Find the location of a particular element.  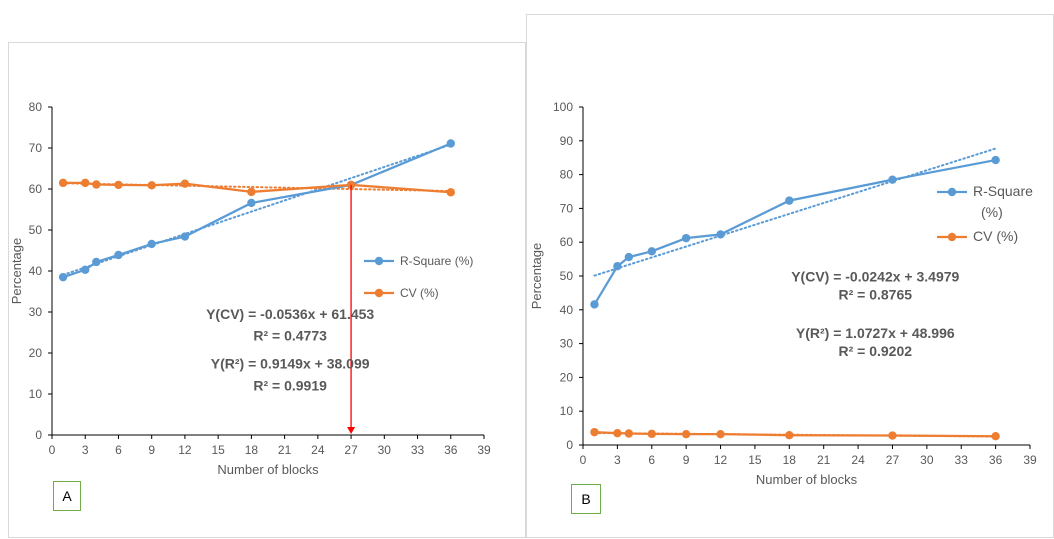

equation-label: R² = 0.9919 is located at coordinates (290, 385).